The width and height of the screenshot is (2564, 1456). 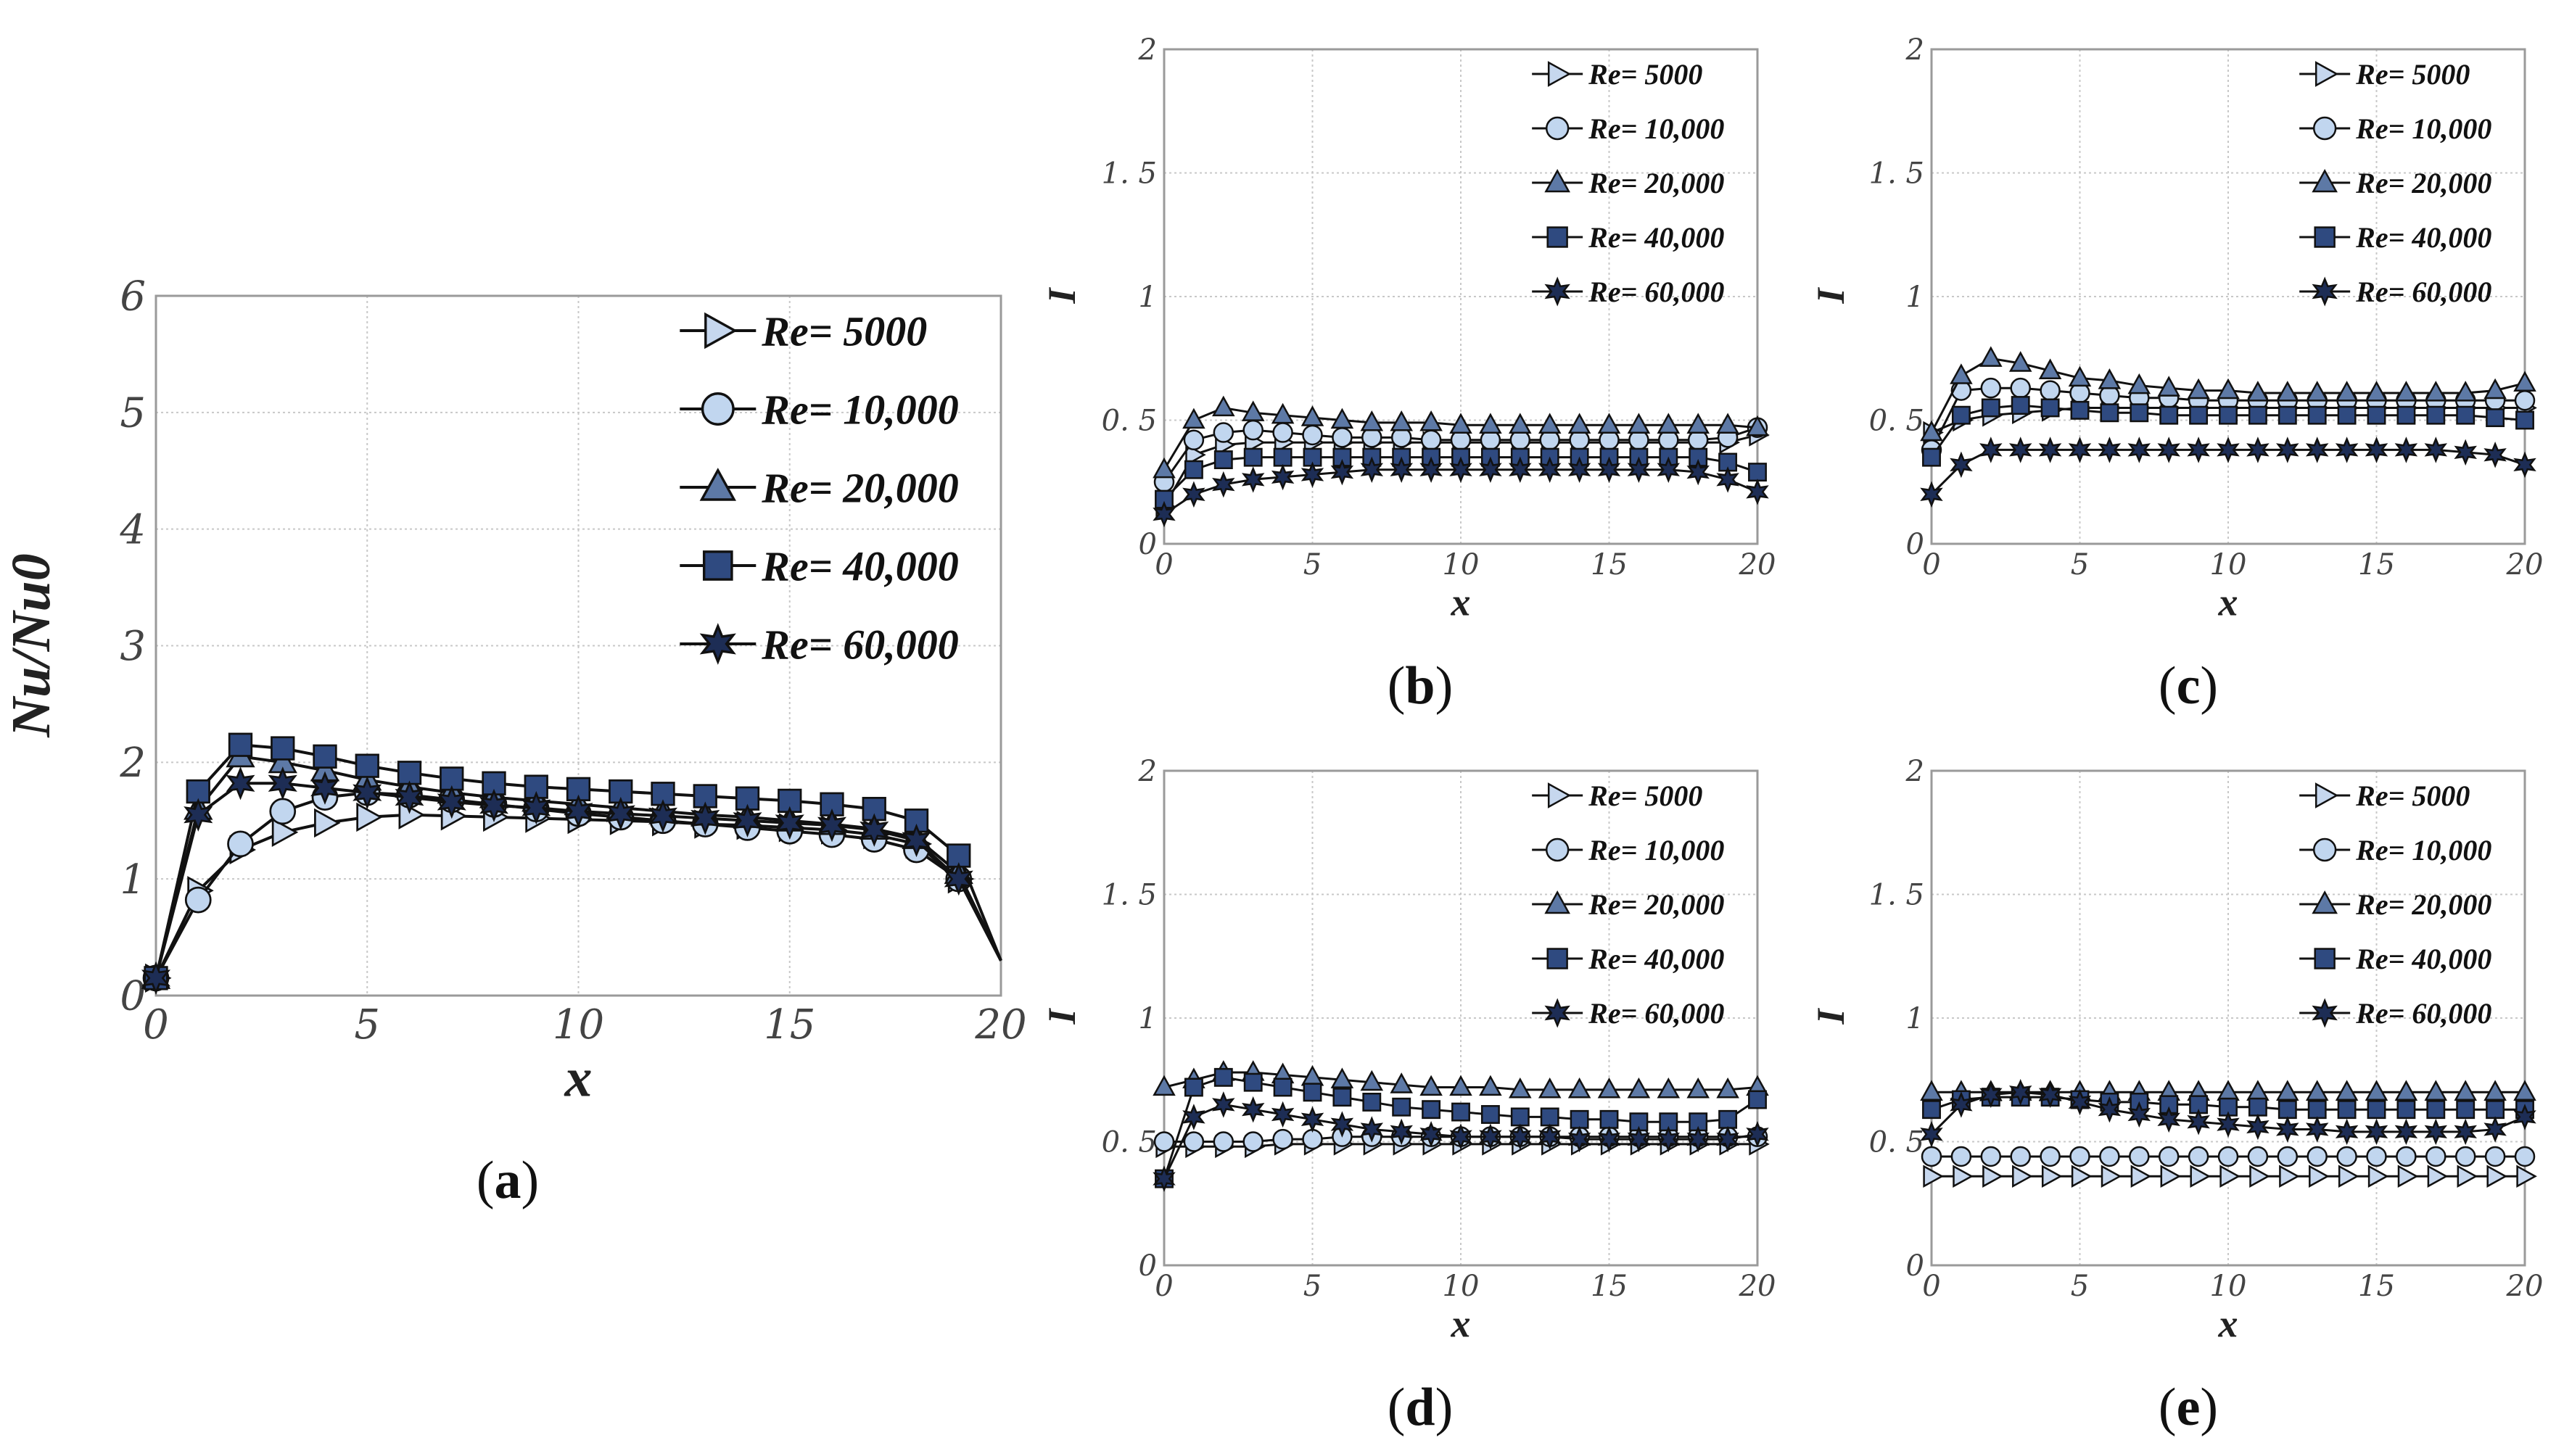 What do you see at coordinates (1914, 50) in the screenshot?
I see `y-tick-label: 2` at bounding box center [1914, 50].